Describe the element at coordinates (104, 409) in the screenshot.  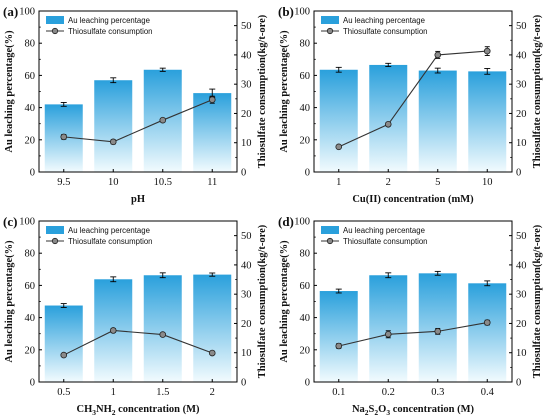
I see `x-axis-title-part: NH` at that location.